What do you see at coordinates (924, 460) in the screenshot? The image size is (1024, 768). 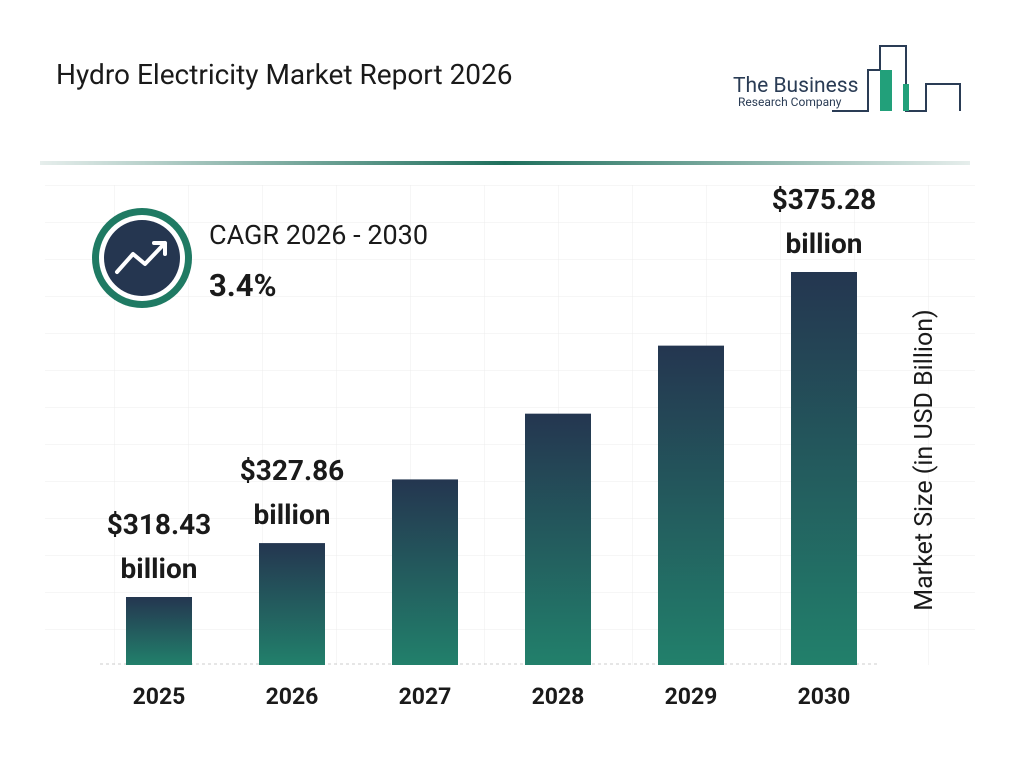 I see `y-axis-label: Market Size (in USD Billion)` at bounding box center [924, 460].